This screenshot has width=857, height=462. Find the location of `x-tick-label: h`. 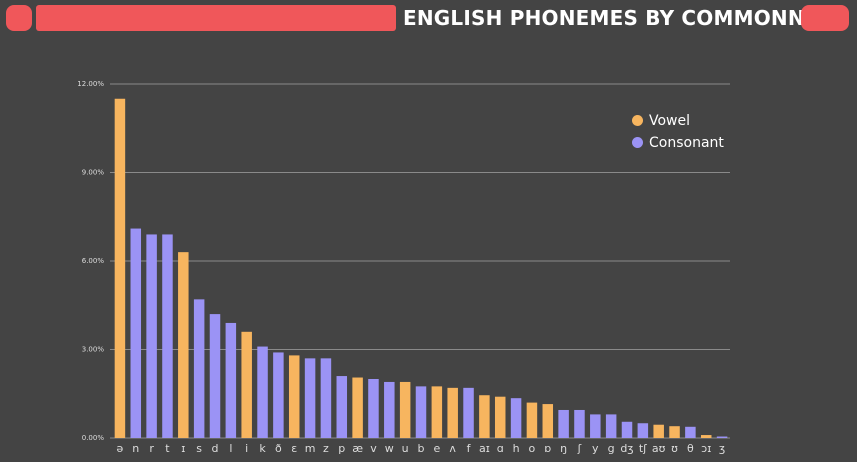

x-tick-label: h is located at coordinates (516, 448).